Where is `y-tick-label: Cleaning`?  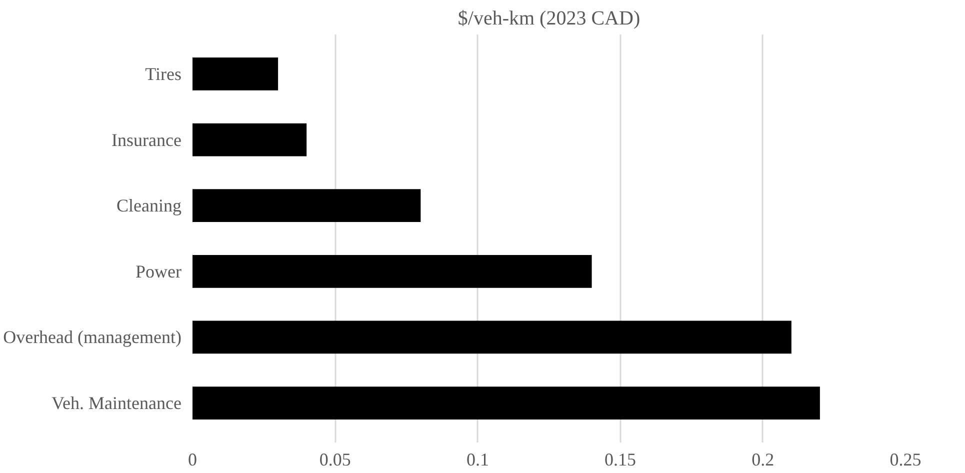 y-tick-label: Cleaning is located at coordinates (149, 206).